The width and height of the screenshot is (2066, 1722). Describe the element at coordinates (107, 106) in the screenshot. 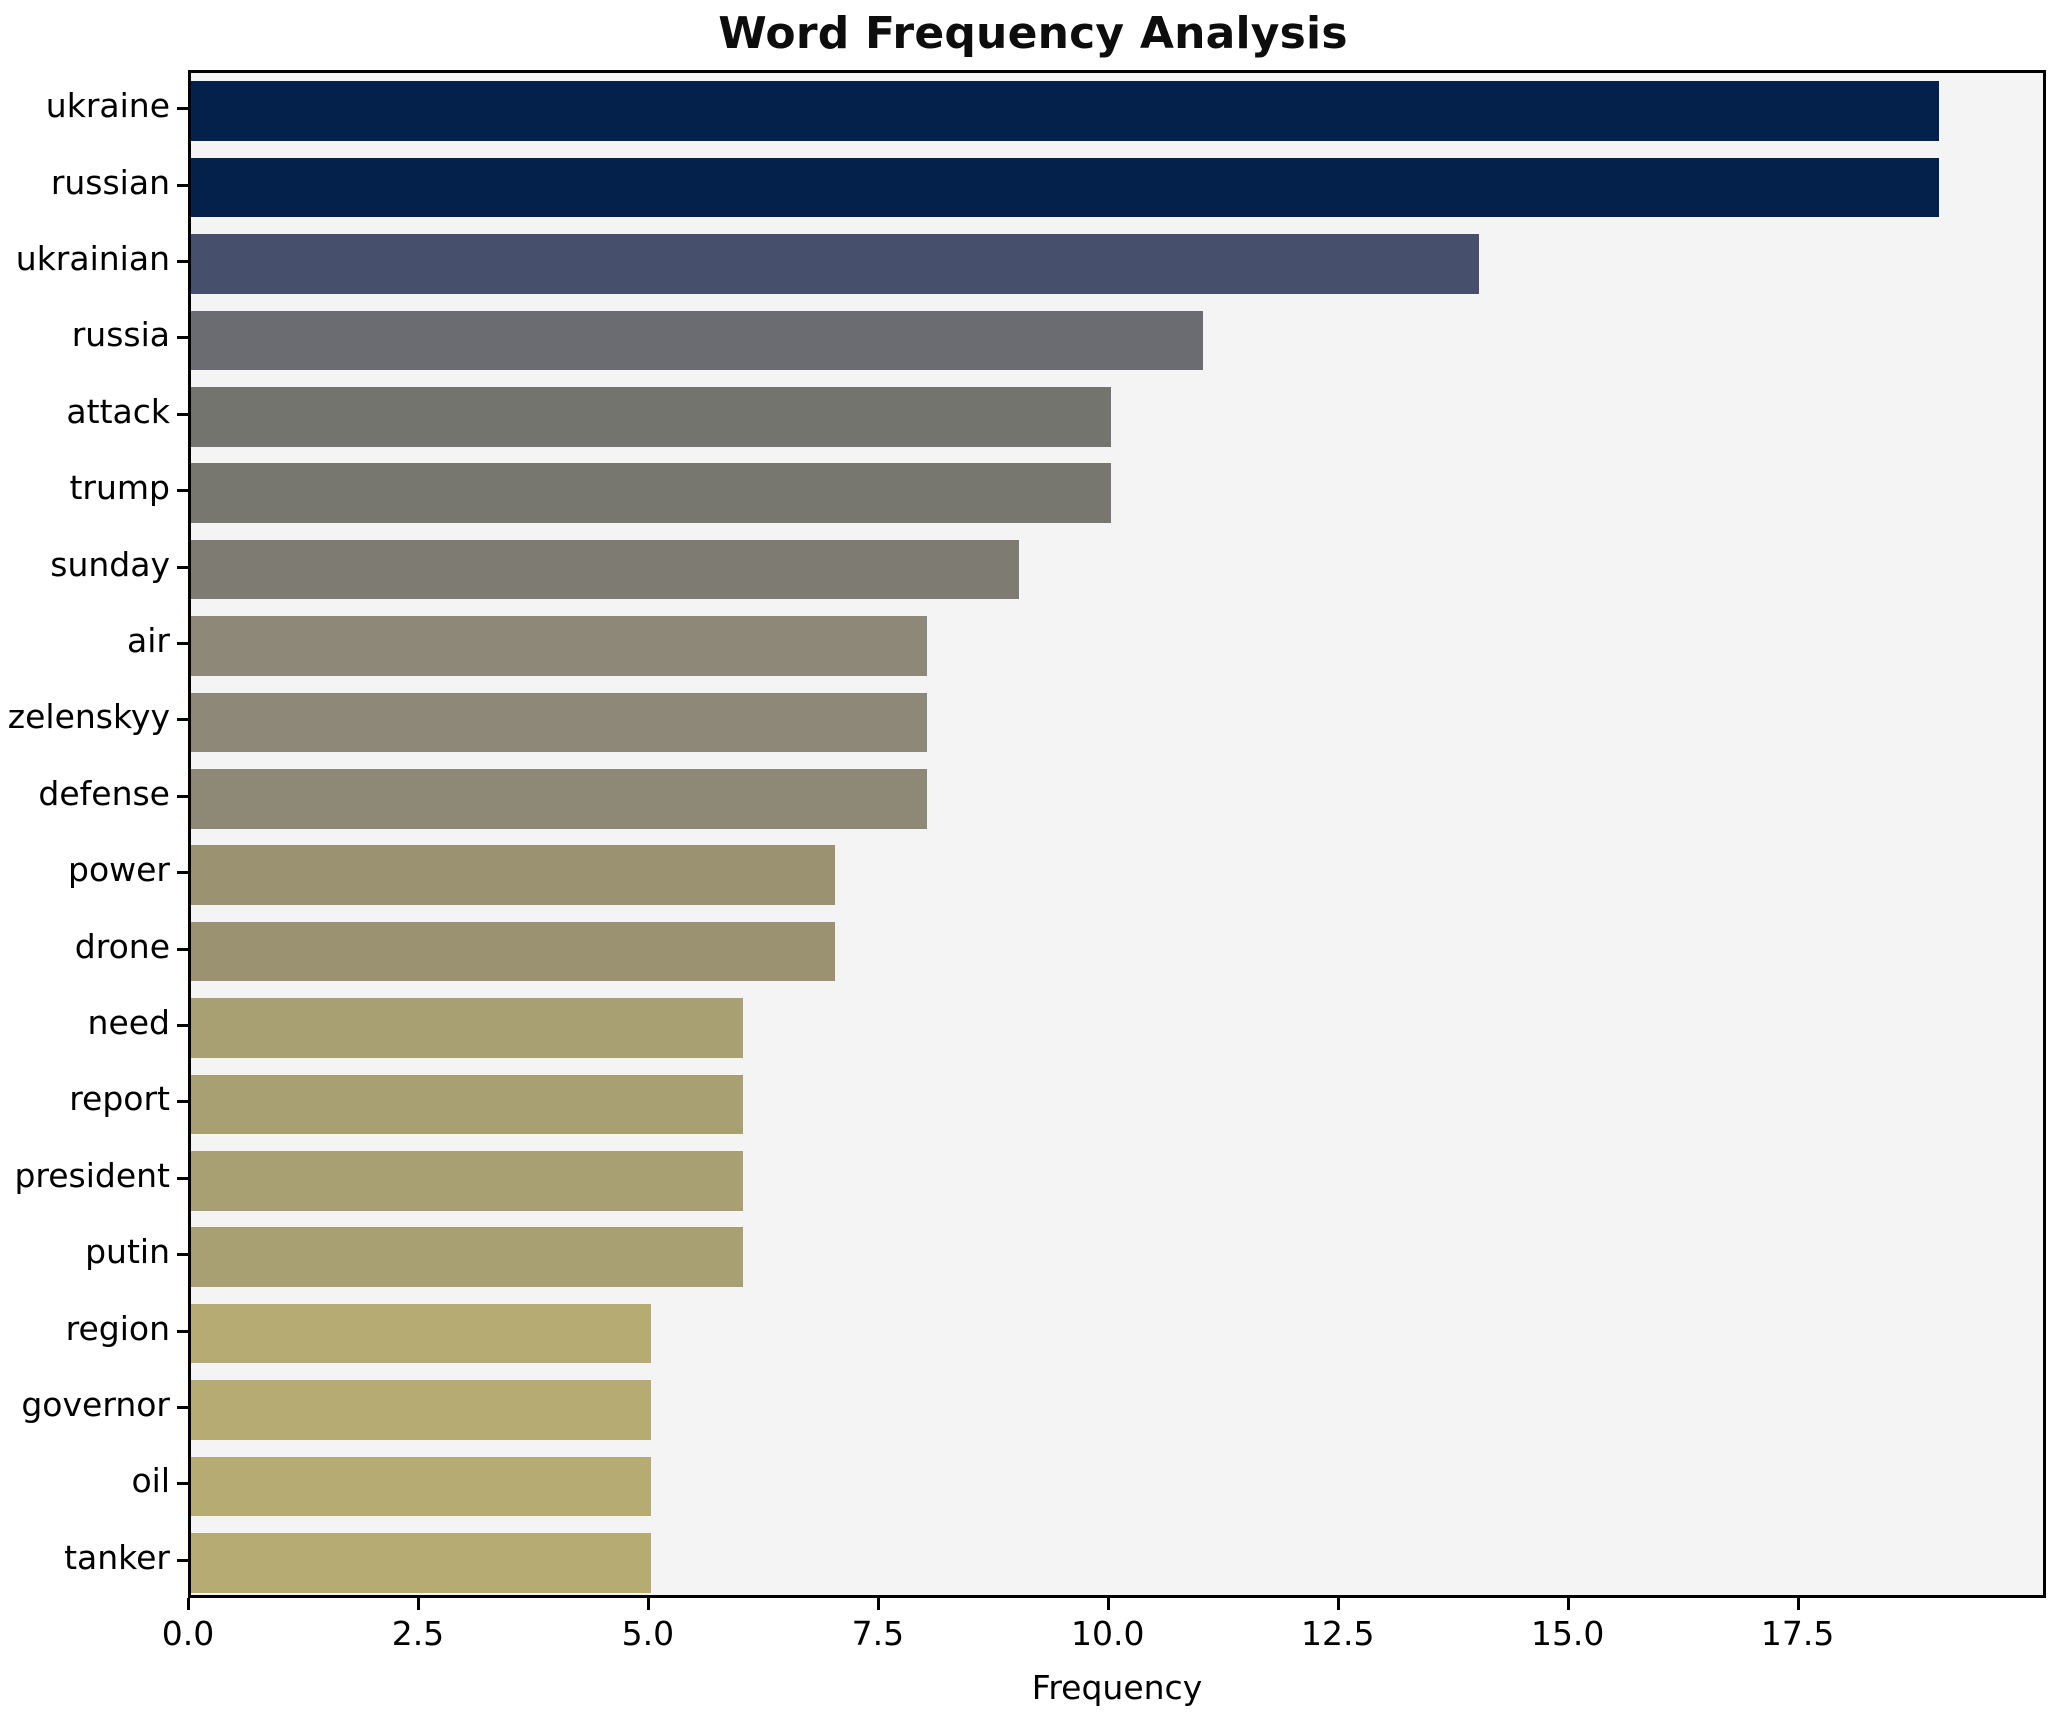

I see `y-tick-label-ukraine: ukraine` at that location.